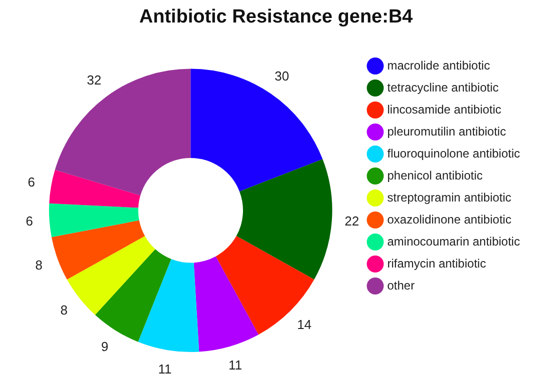 This screenshot has width=550, height=378. What do you see at coordinates (104, 346) in the screenshot?
I see `data-label: 9` at bounding box center [104, 346].